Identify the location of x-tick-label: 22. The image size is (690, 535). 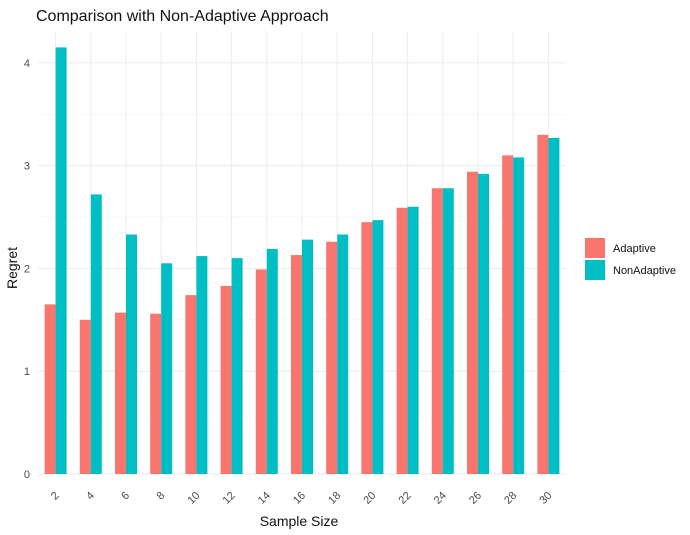
(405, 498).